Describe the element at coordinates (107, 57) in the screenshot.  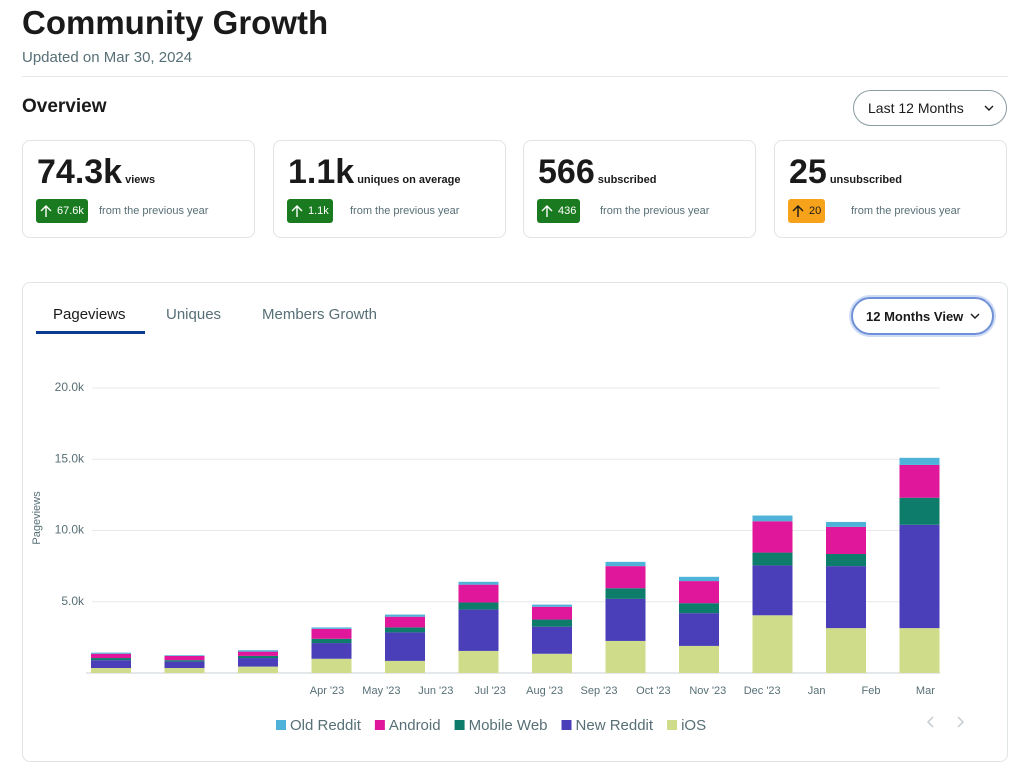
I see `updated-date: Updated on Mar 30, 2024` at that location.